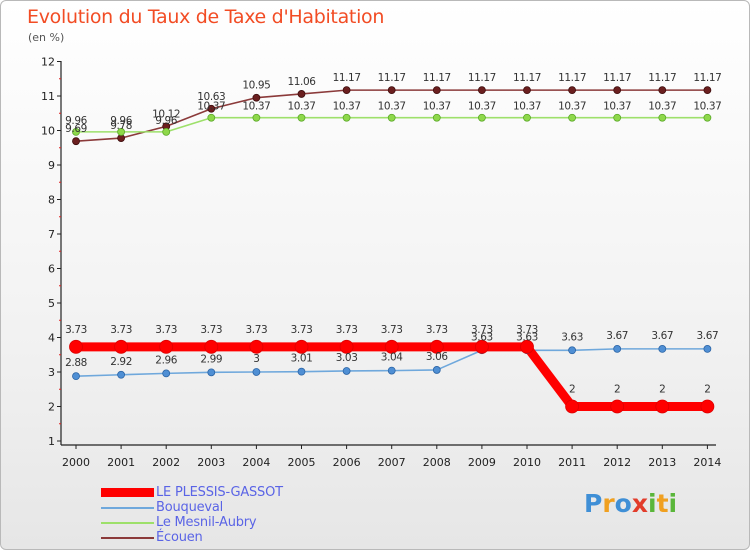 The height and width of the screenshot is (550, 750). What do you see at coordinates (76, 129) in the screenshot?
I see `data-label--couen: 9.69` at bounding box center [76, 129].